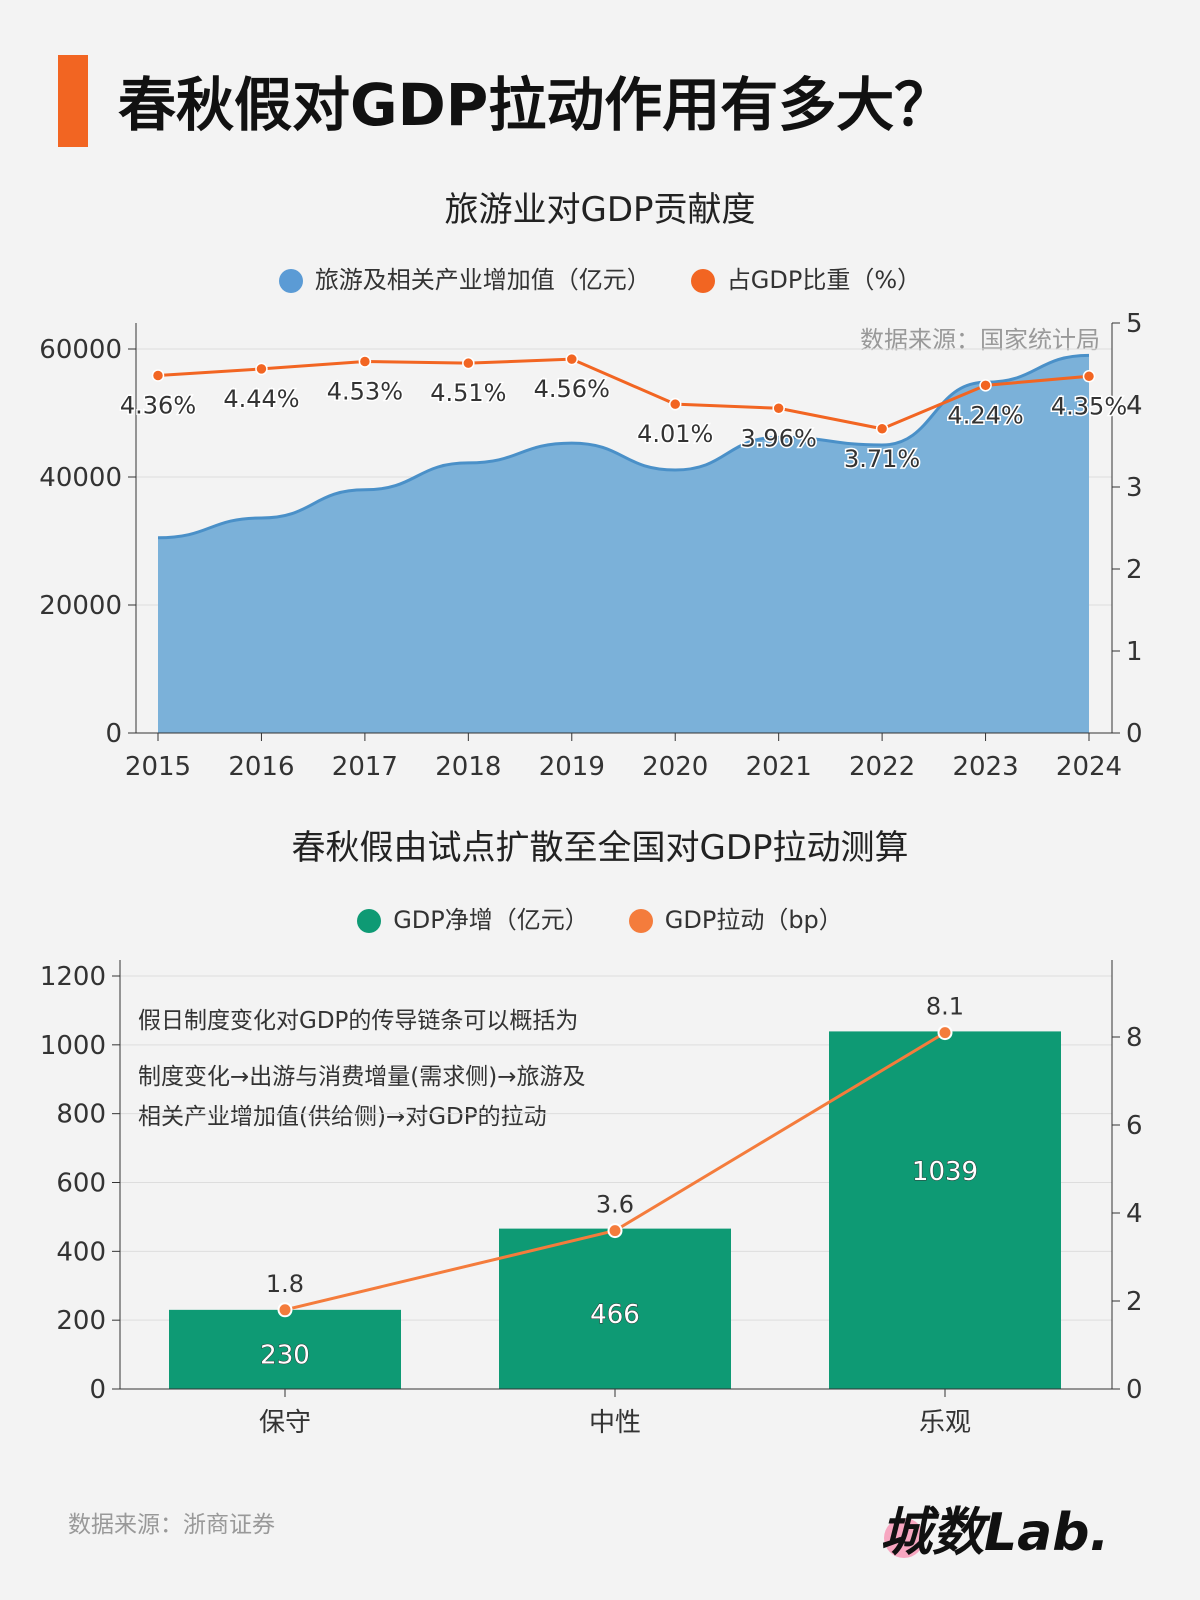 Image resolution: width=1200 pixels, height=1600 pixels. I want to click on title-accent-bar, so click(73, 101).